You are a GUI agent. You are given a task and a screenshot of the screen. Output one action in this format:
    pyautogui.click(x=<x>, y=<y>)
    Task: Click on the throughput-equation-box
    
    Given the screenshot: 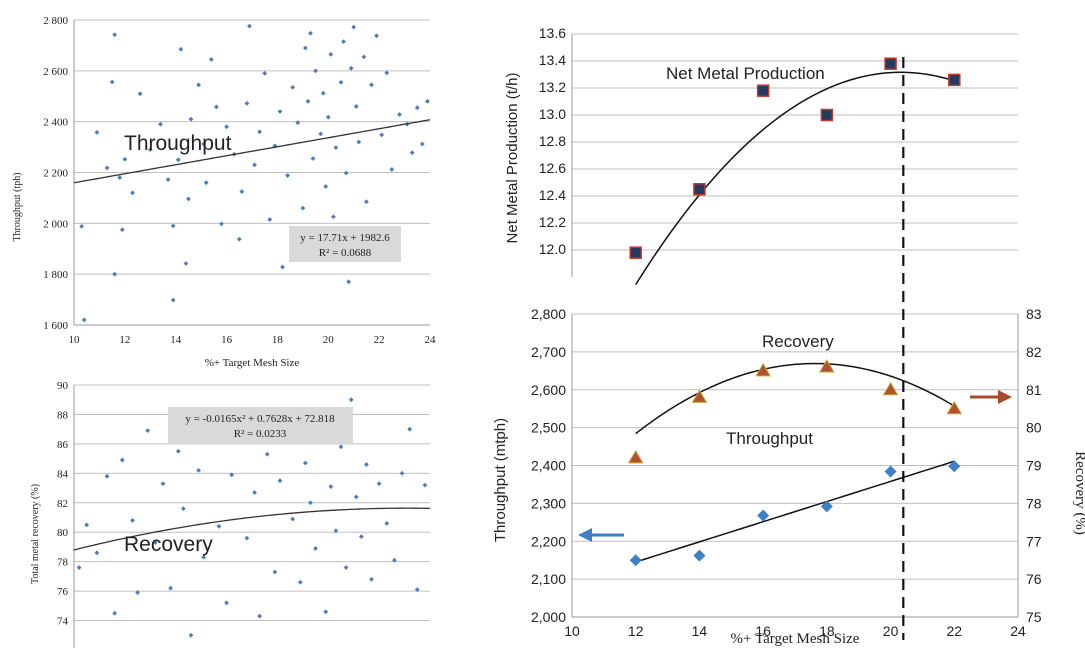 What is the action you would take?
    pyautogui.click(x=345, y=244)
    